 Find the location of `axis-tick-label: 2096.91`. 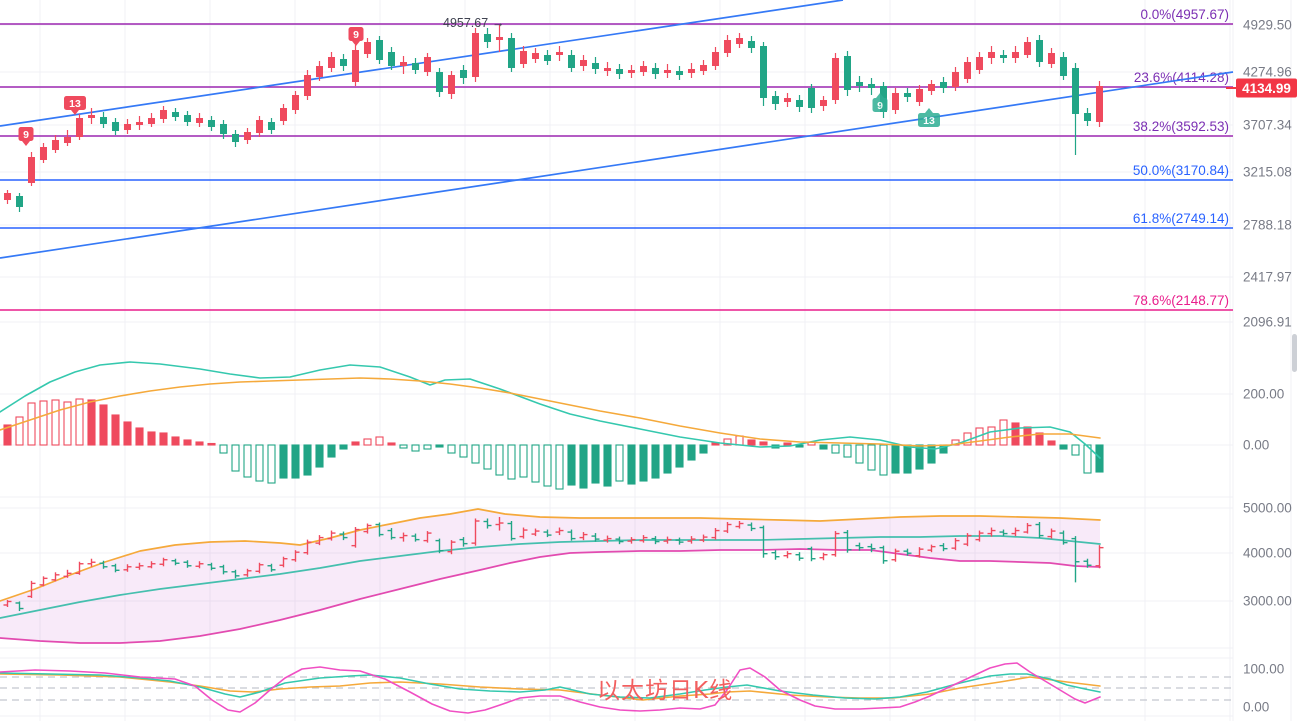

axis-tick-label: 2096.91 is located at coordinates (1267, 322).